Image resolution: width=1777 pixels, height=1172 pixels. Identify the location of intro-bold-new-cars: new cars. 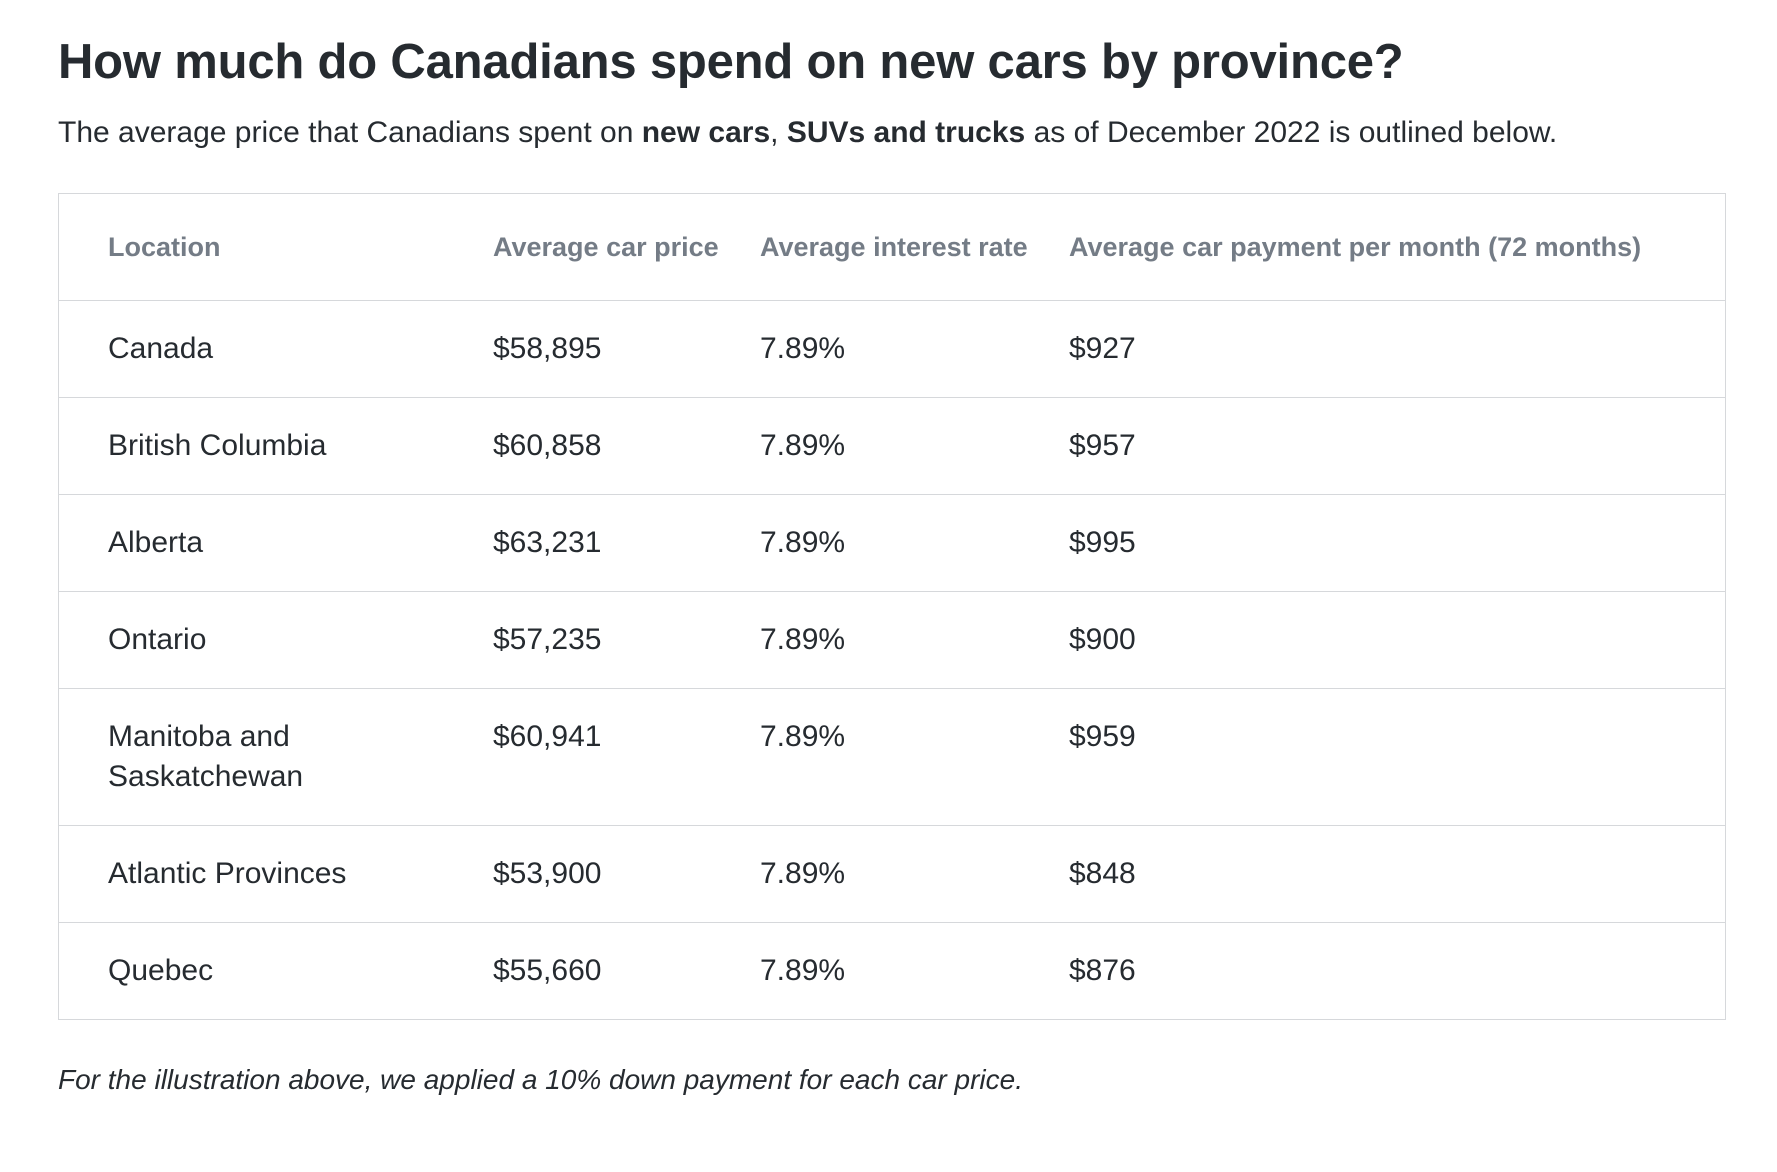
(706, 132).